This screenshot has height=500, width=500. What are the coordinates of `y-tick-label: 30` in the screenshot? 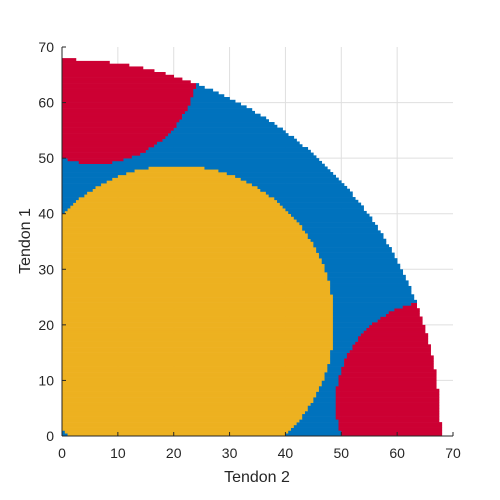 It's located at (46, 269).